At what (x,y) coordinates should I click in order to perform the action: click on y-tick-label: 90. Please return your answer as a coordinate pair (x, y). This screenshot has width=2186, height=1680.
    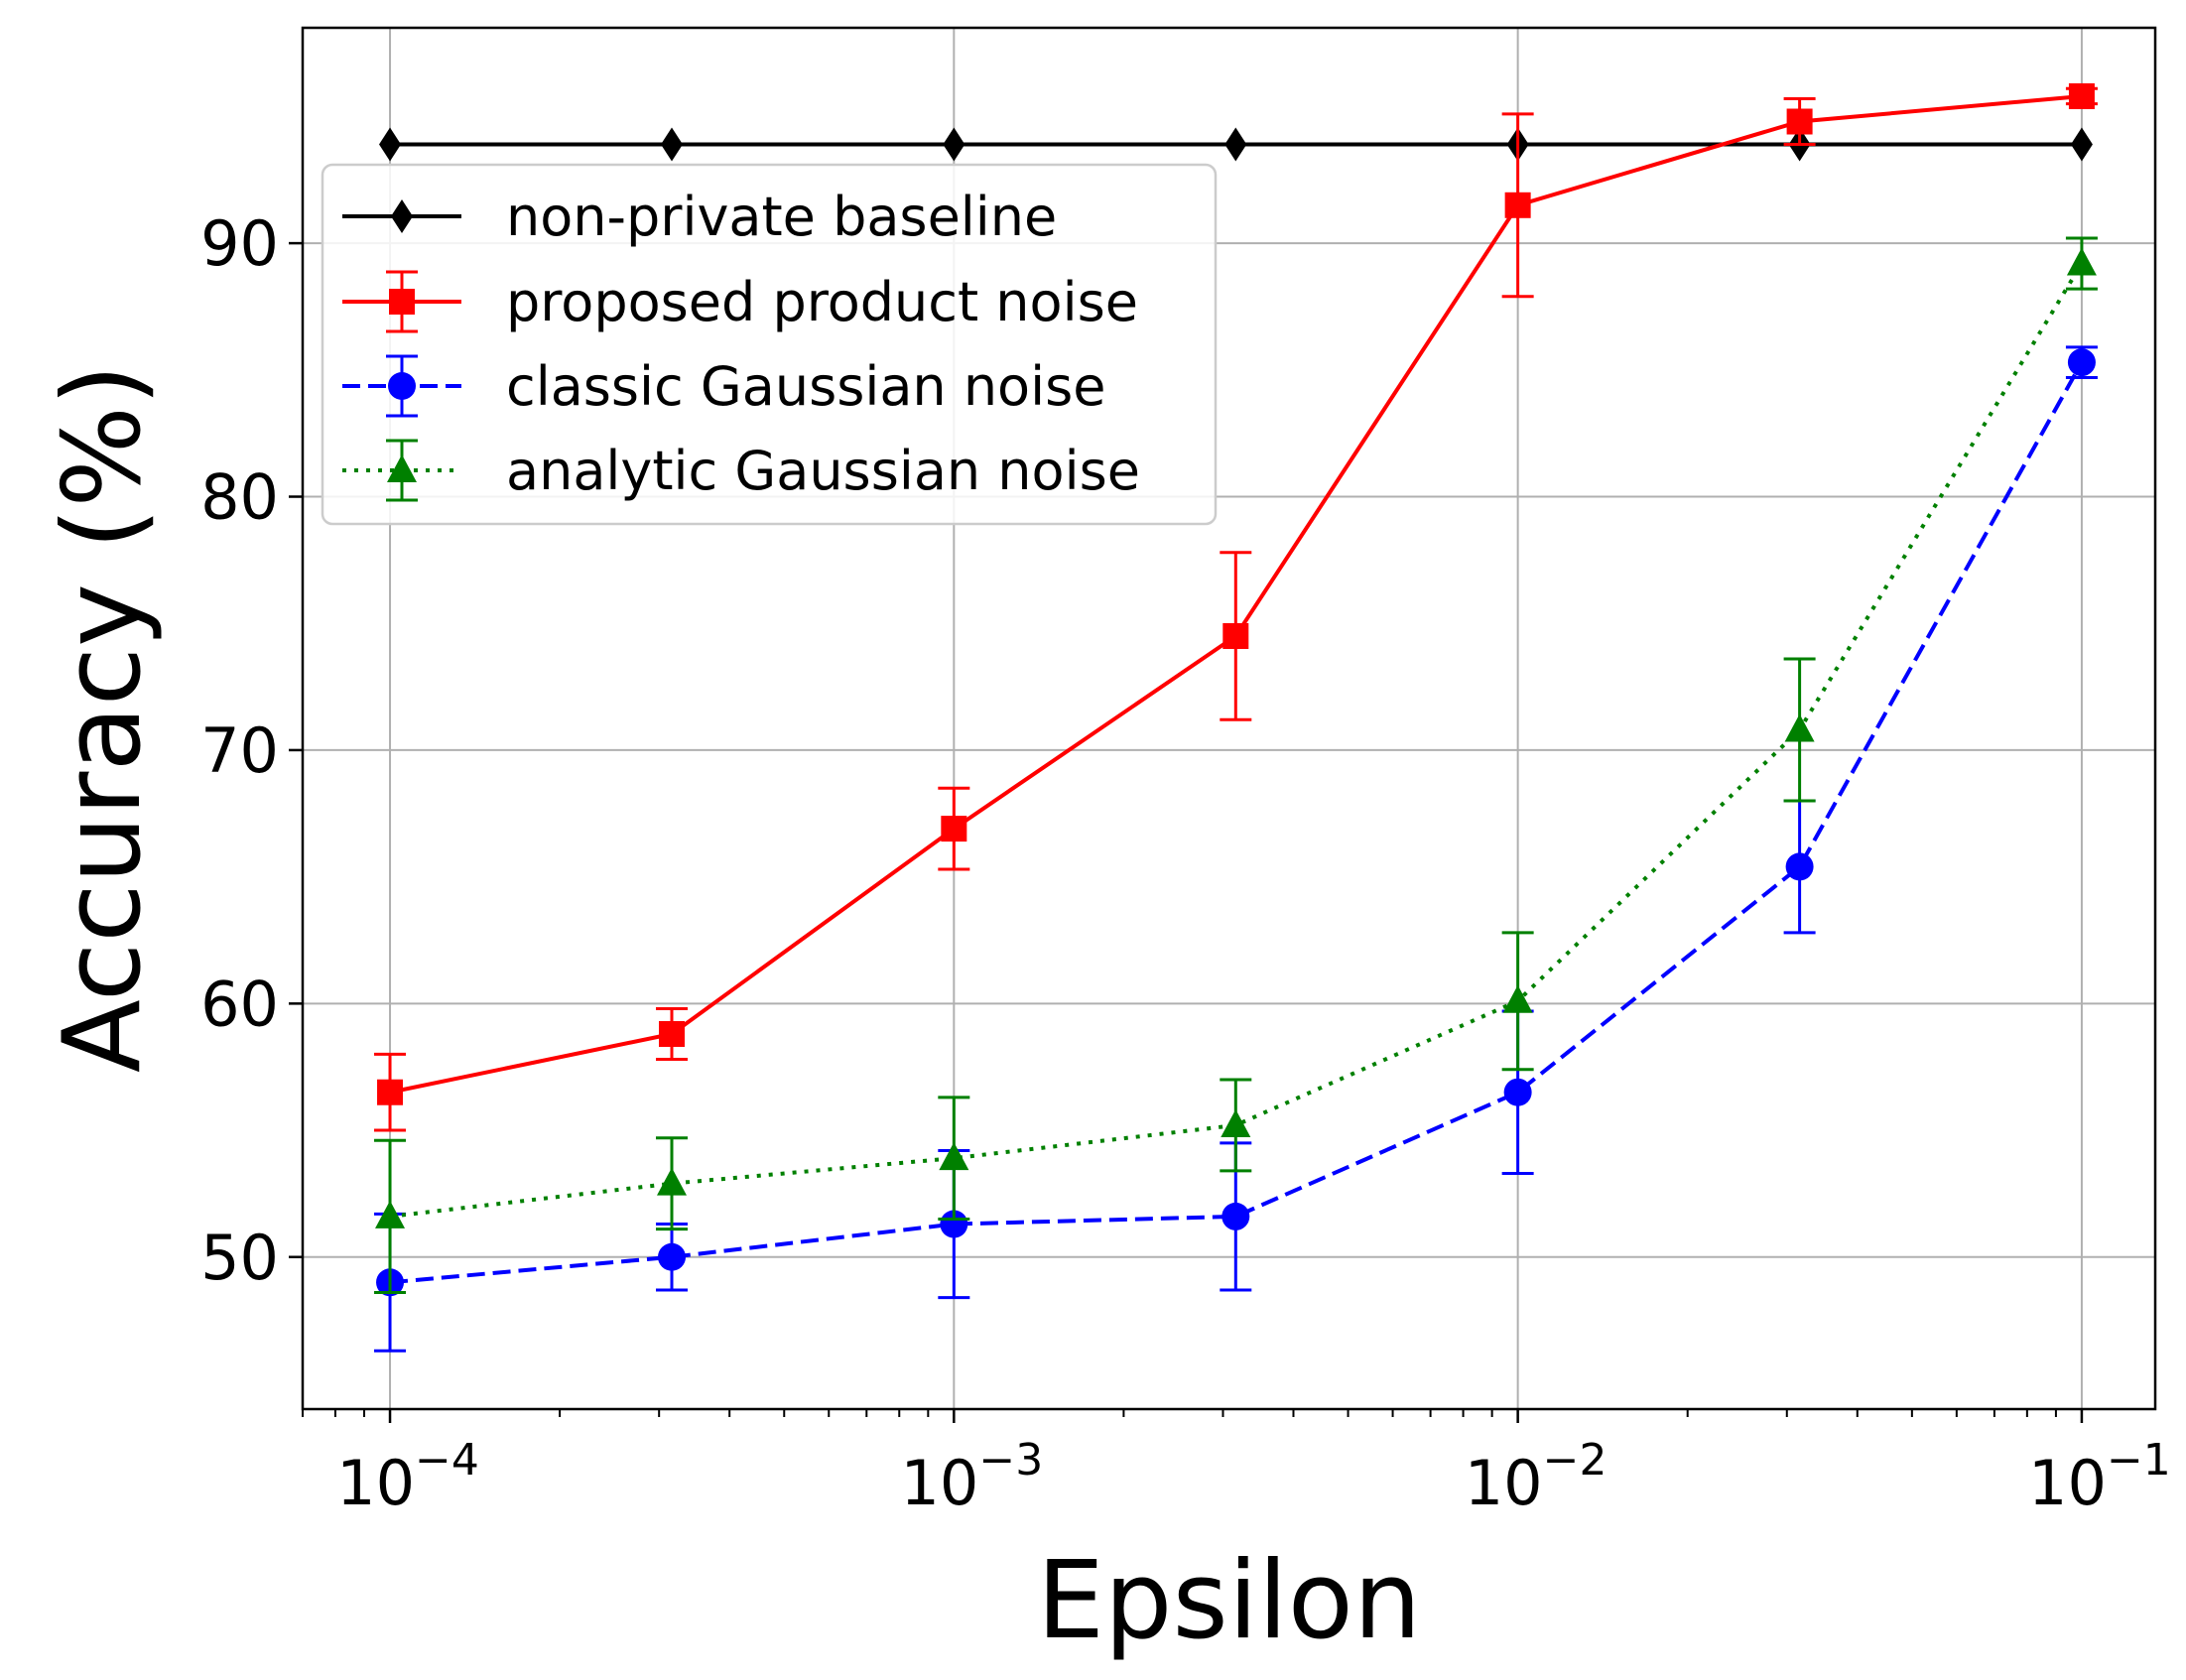
    Looking at the image, I should click on (239, 243).